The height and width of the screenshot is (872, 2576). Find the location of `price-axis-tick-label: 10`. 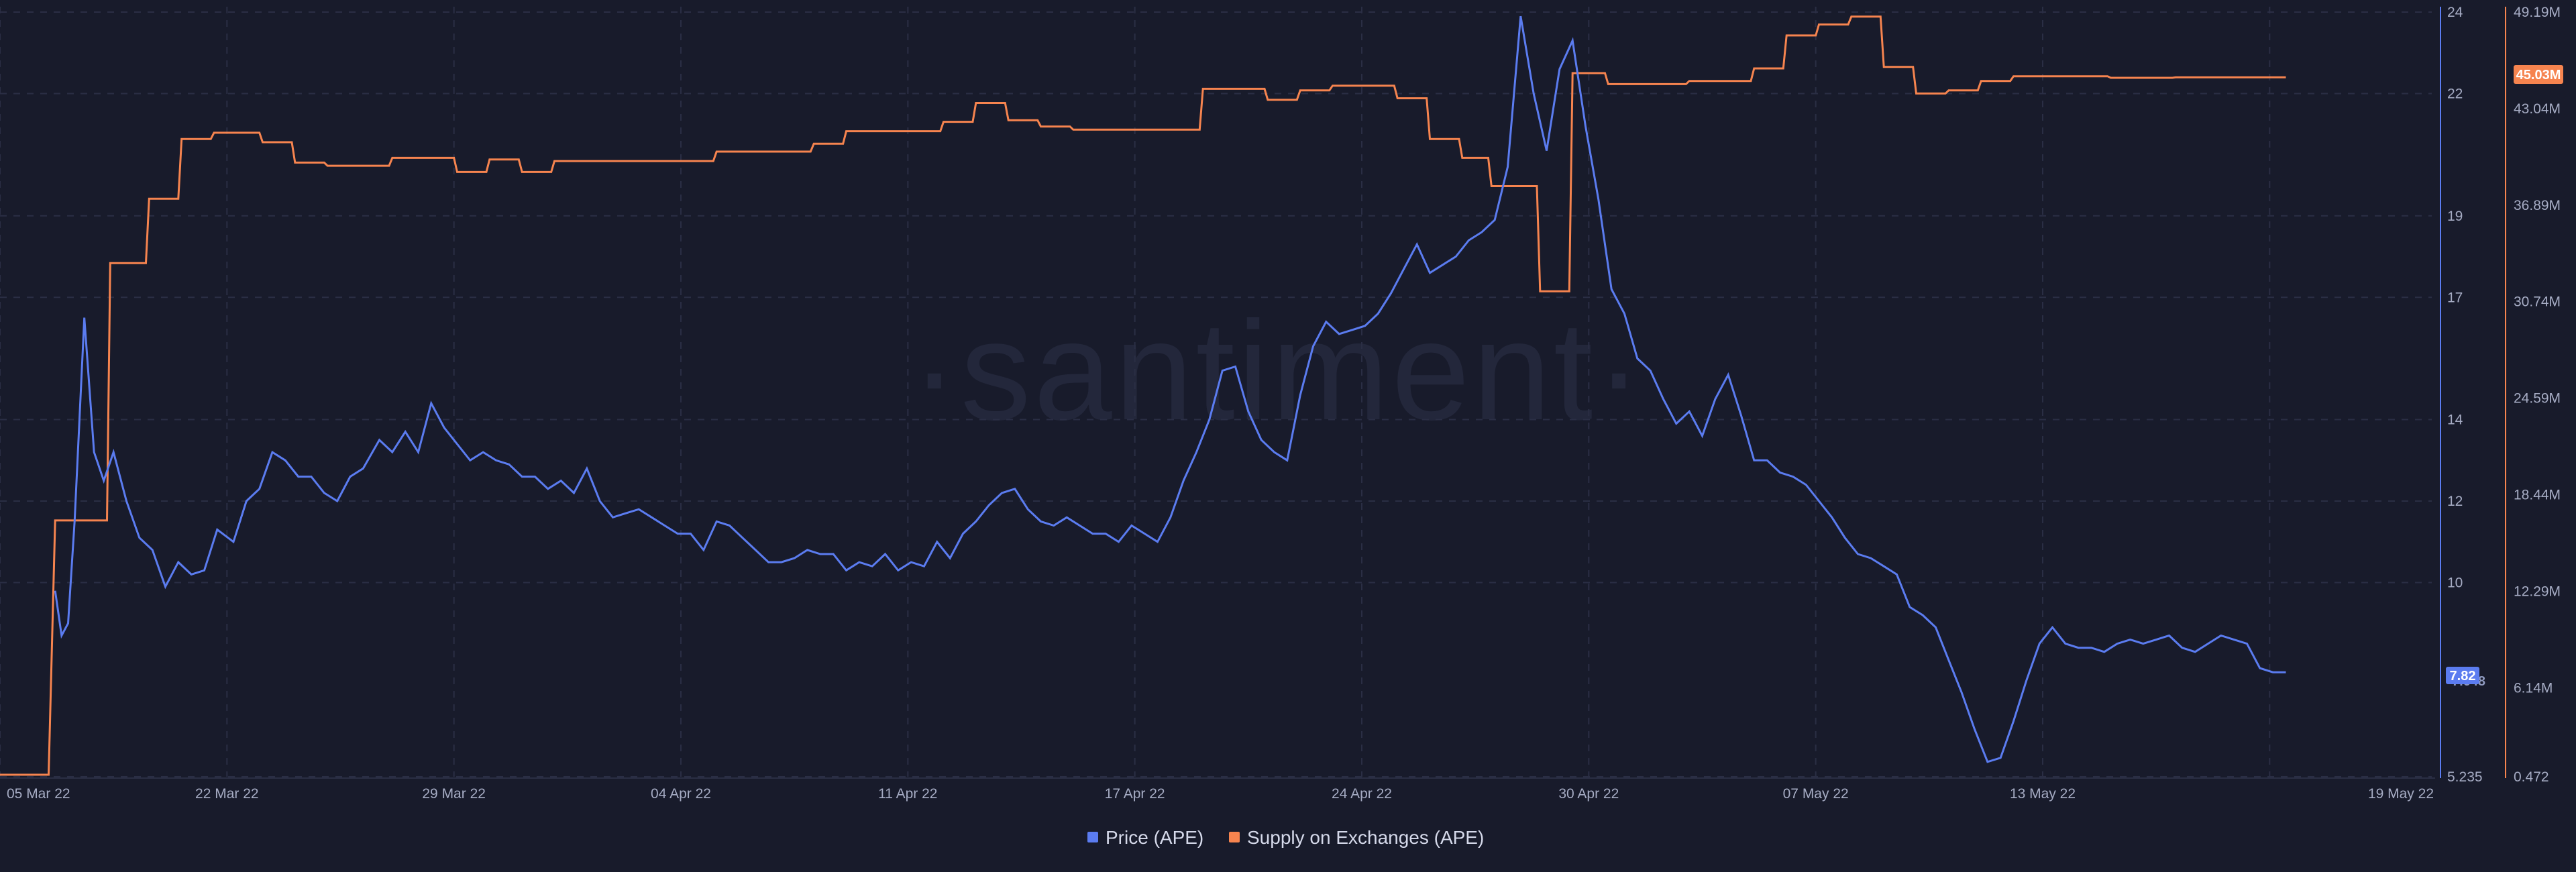

price-axis-tick-label: 10 is located at coordinates (2455, 583).